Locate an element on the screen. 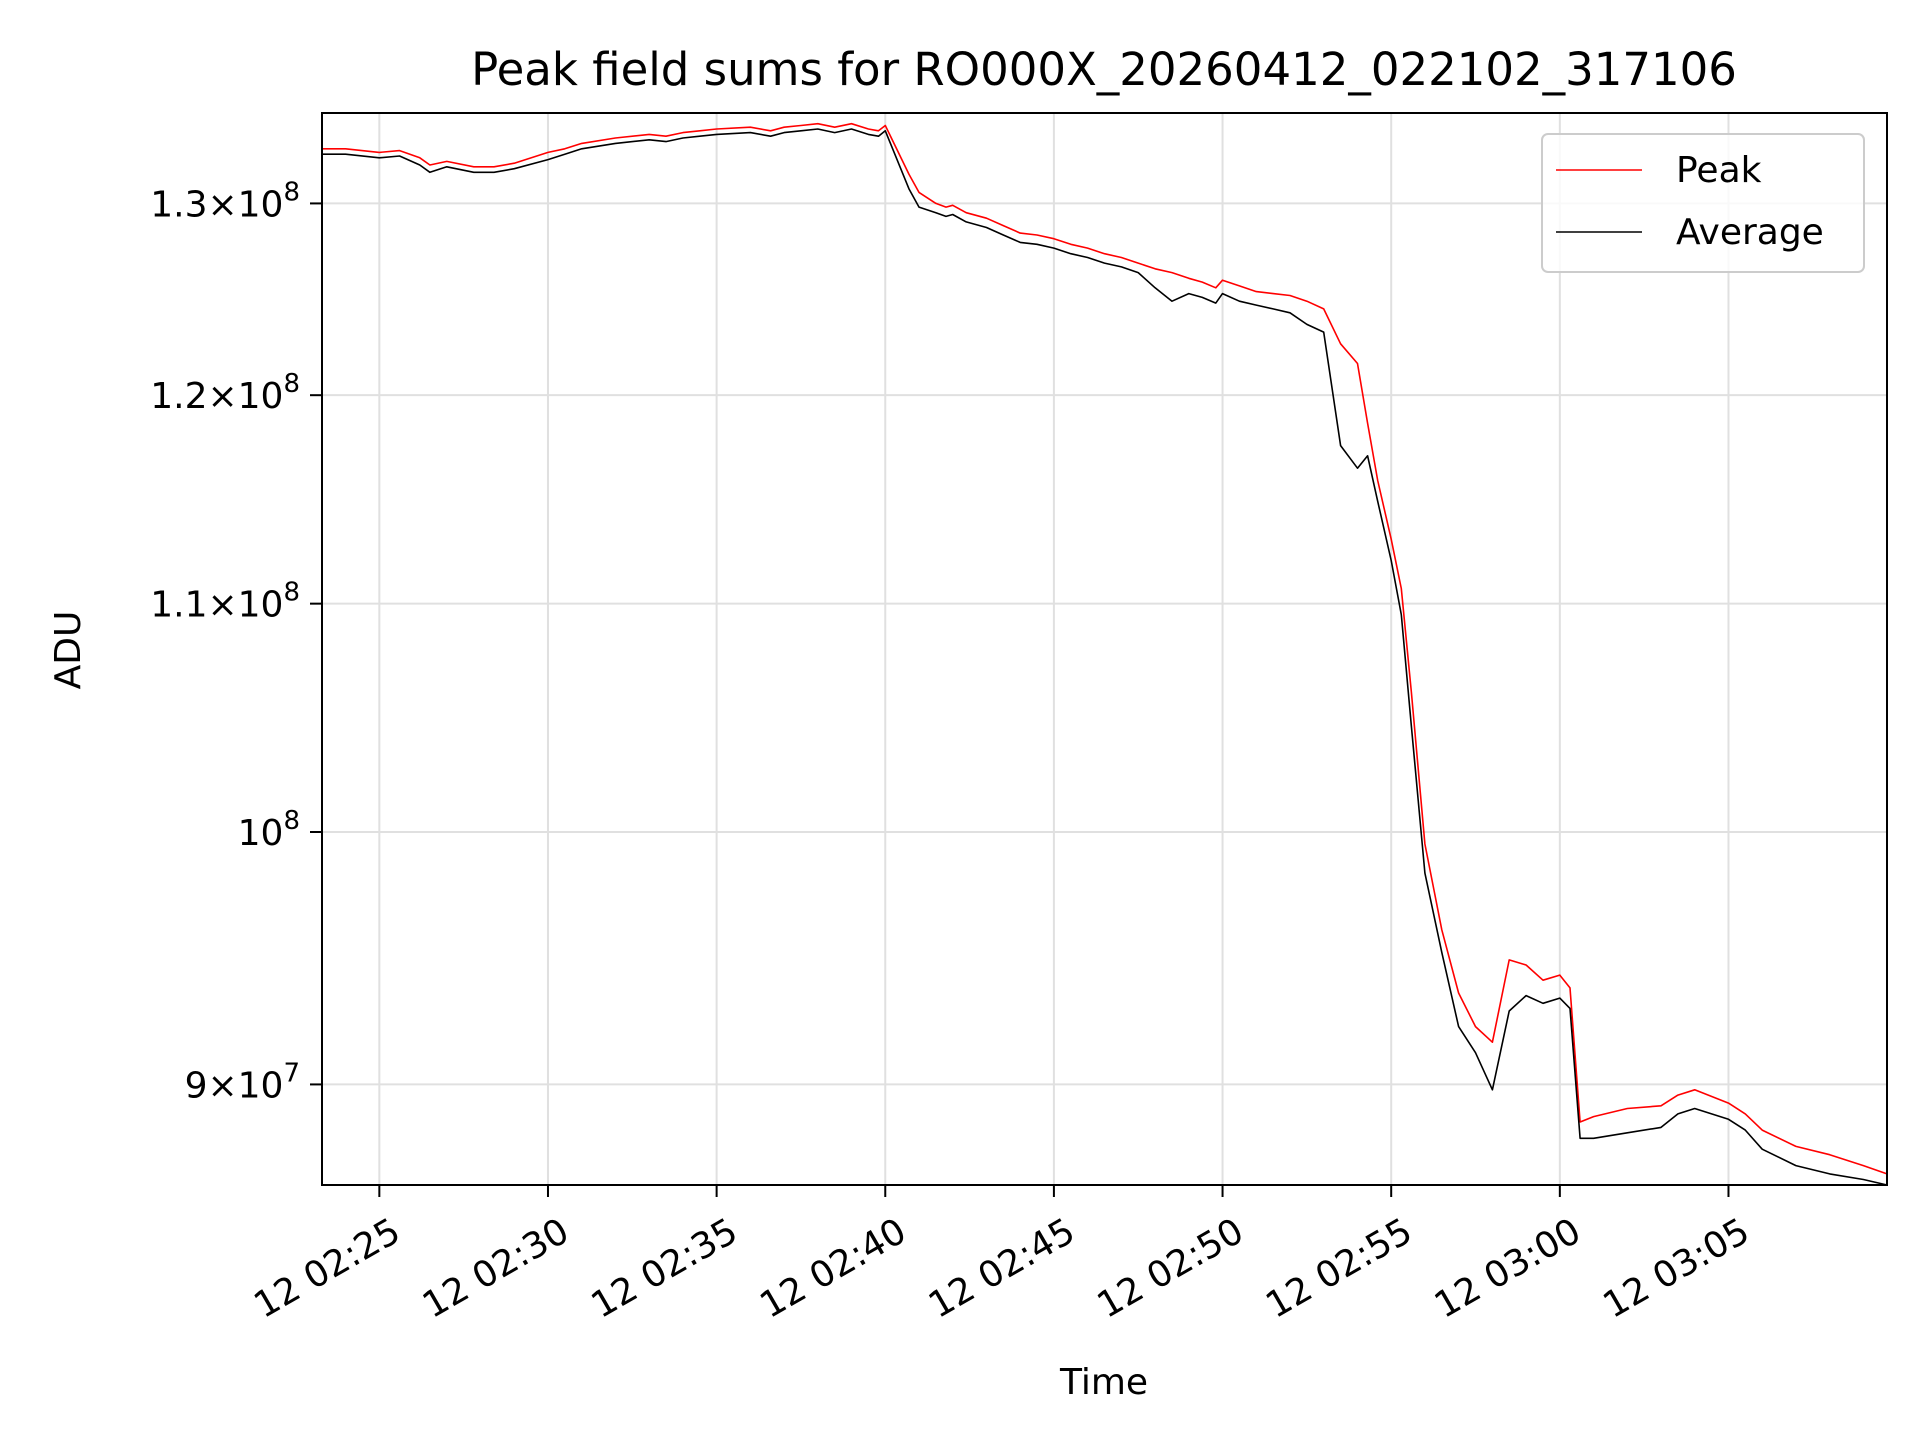 This screenshot has height=1440, width=1920. legend-box is located at coordinates (1703, 203).